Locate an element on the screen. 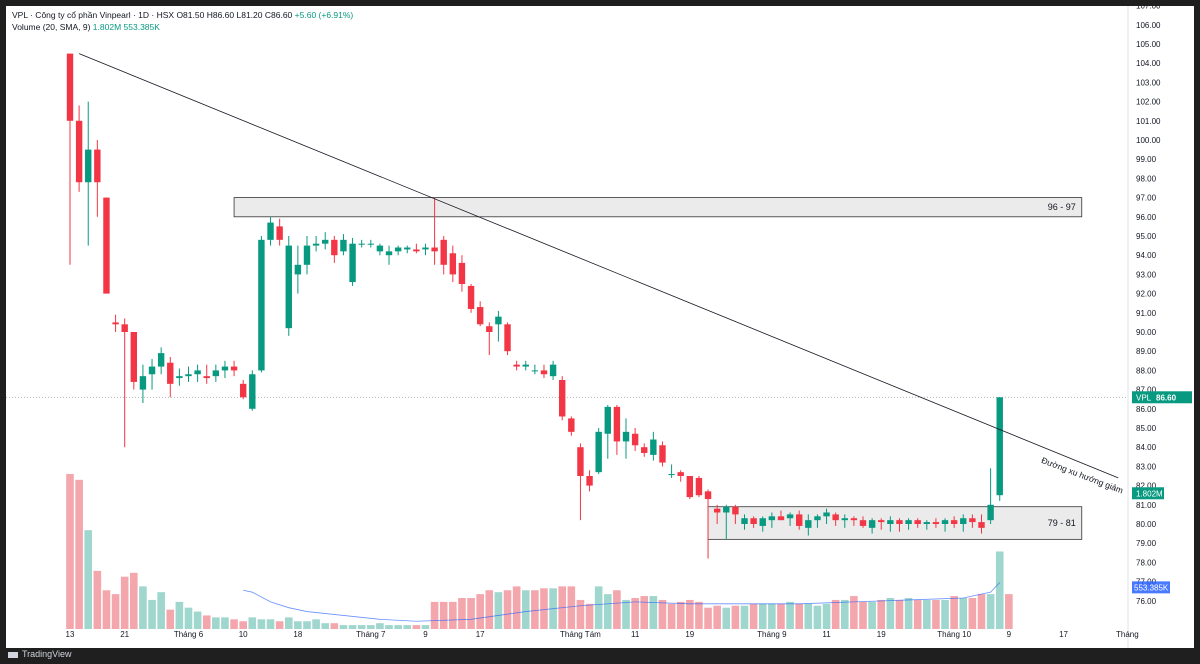  tradingview-logo-icon is located at coordinates (13, 654).